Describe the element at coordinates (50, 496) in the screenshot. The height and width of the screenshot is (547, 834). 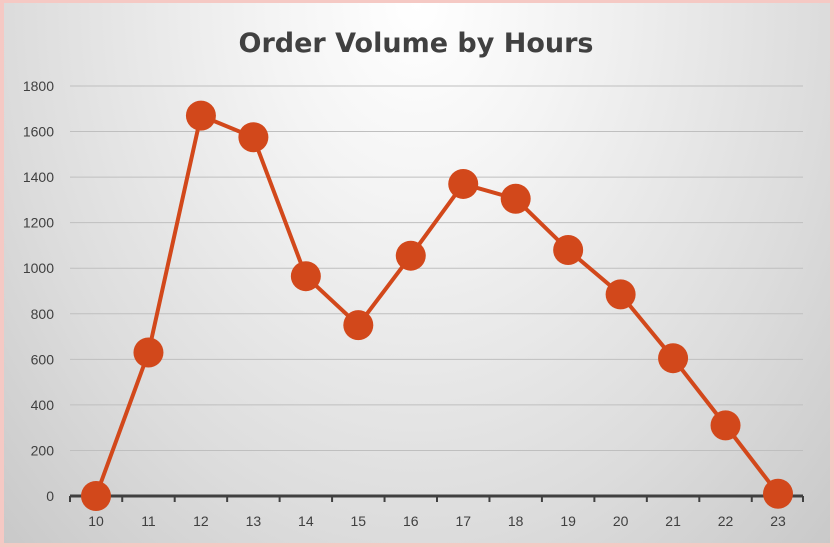
I see `y-tick-label: 0` at that location.